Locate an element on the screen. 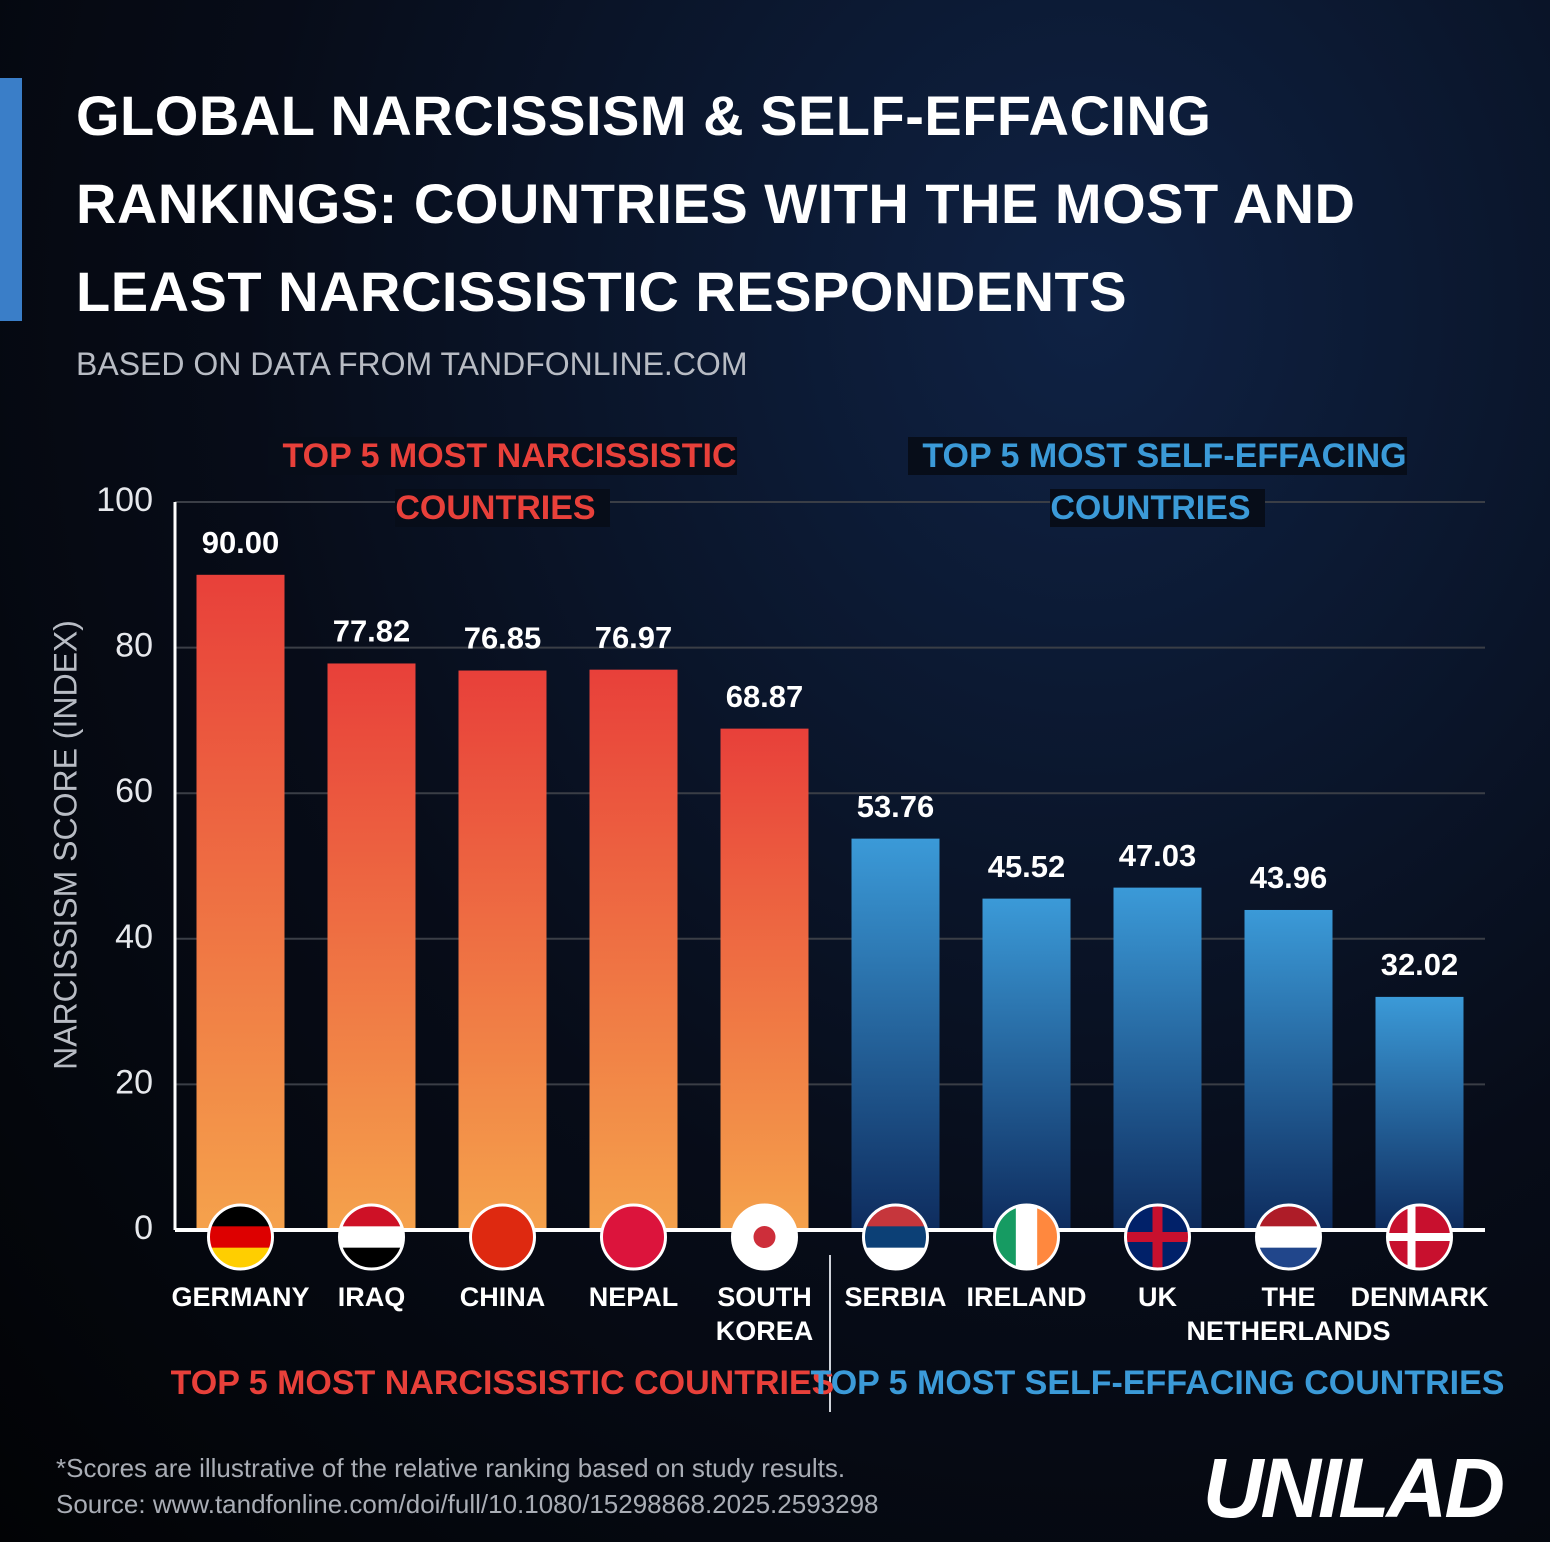 The image size is (1550, 1542). x-tick-label: CHINA is located at coordinates (502, 1297).